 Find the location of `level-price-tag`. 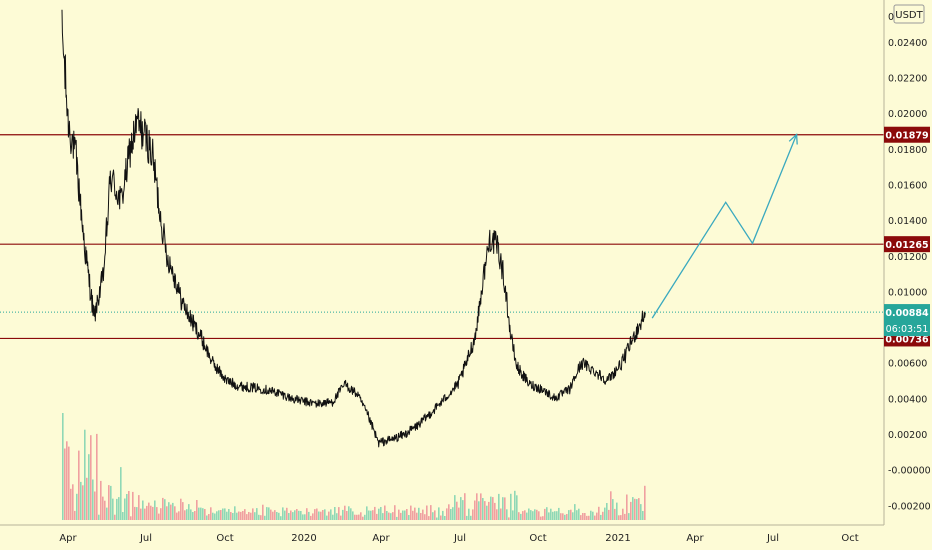

level-price-tag is located at coordinates (907, 244).